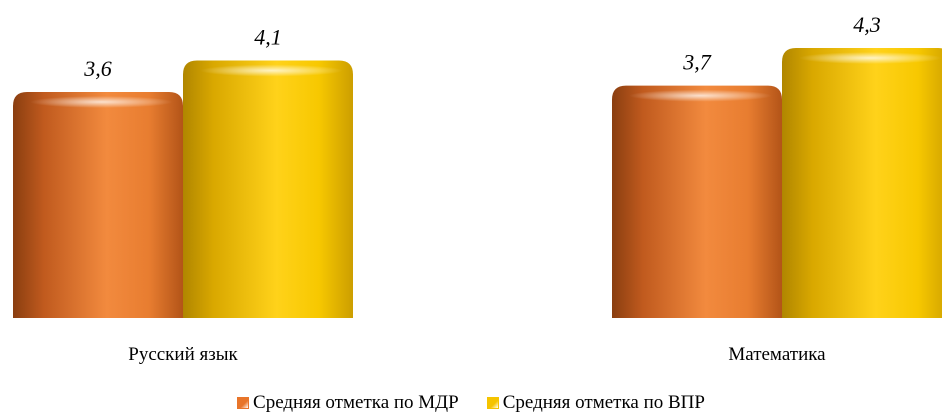 This screenshot has width=942, height=418. Describe the element at coordinates (356, 402) in the screenshot. I see `legend-label-mdr: Средняя отметка по МДР` at that location.